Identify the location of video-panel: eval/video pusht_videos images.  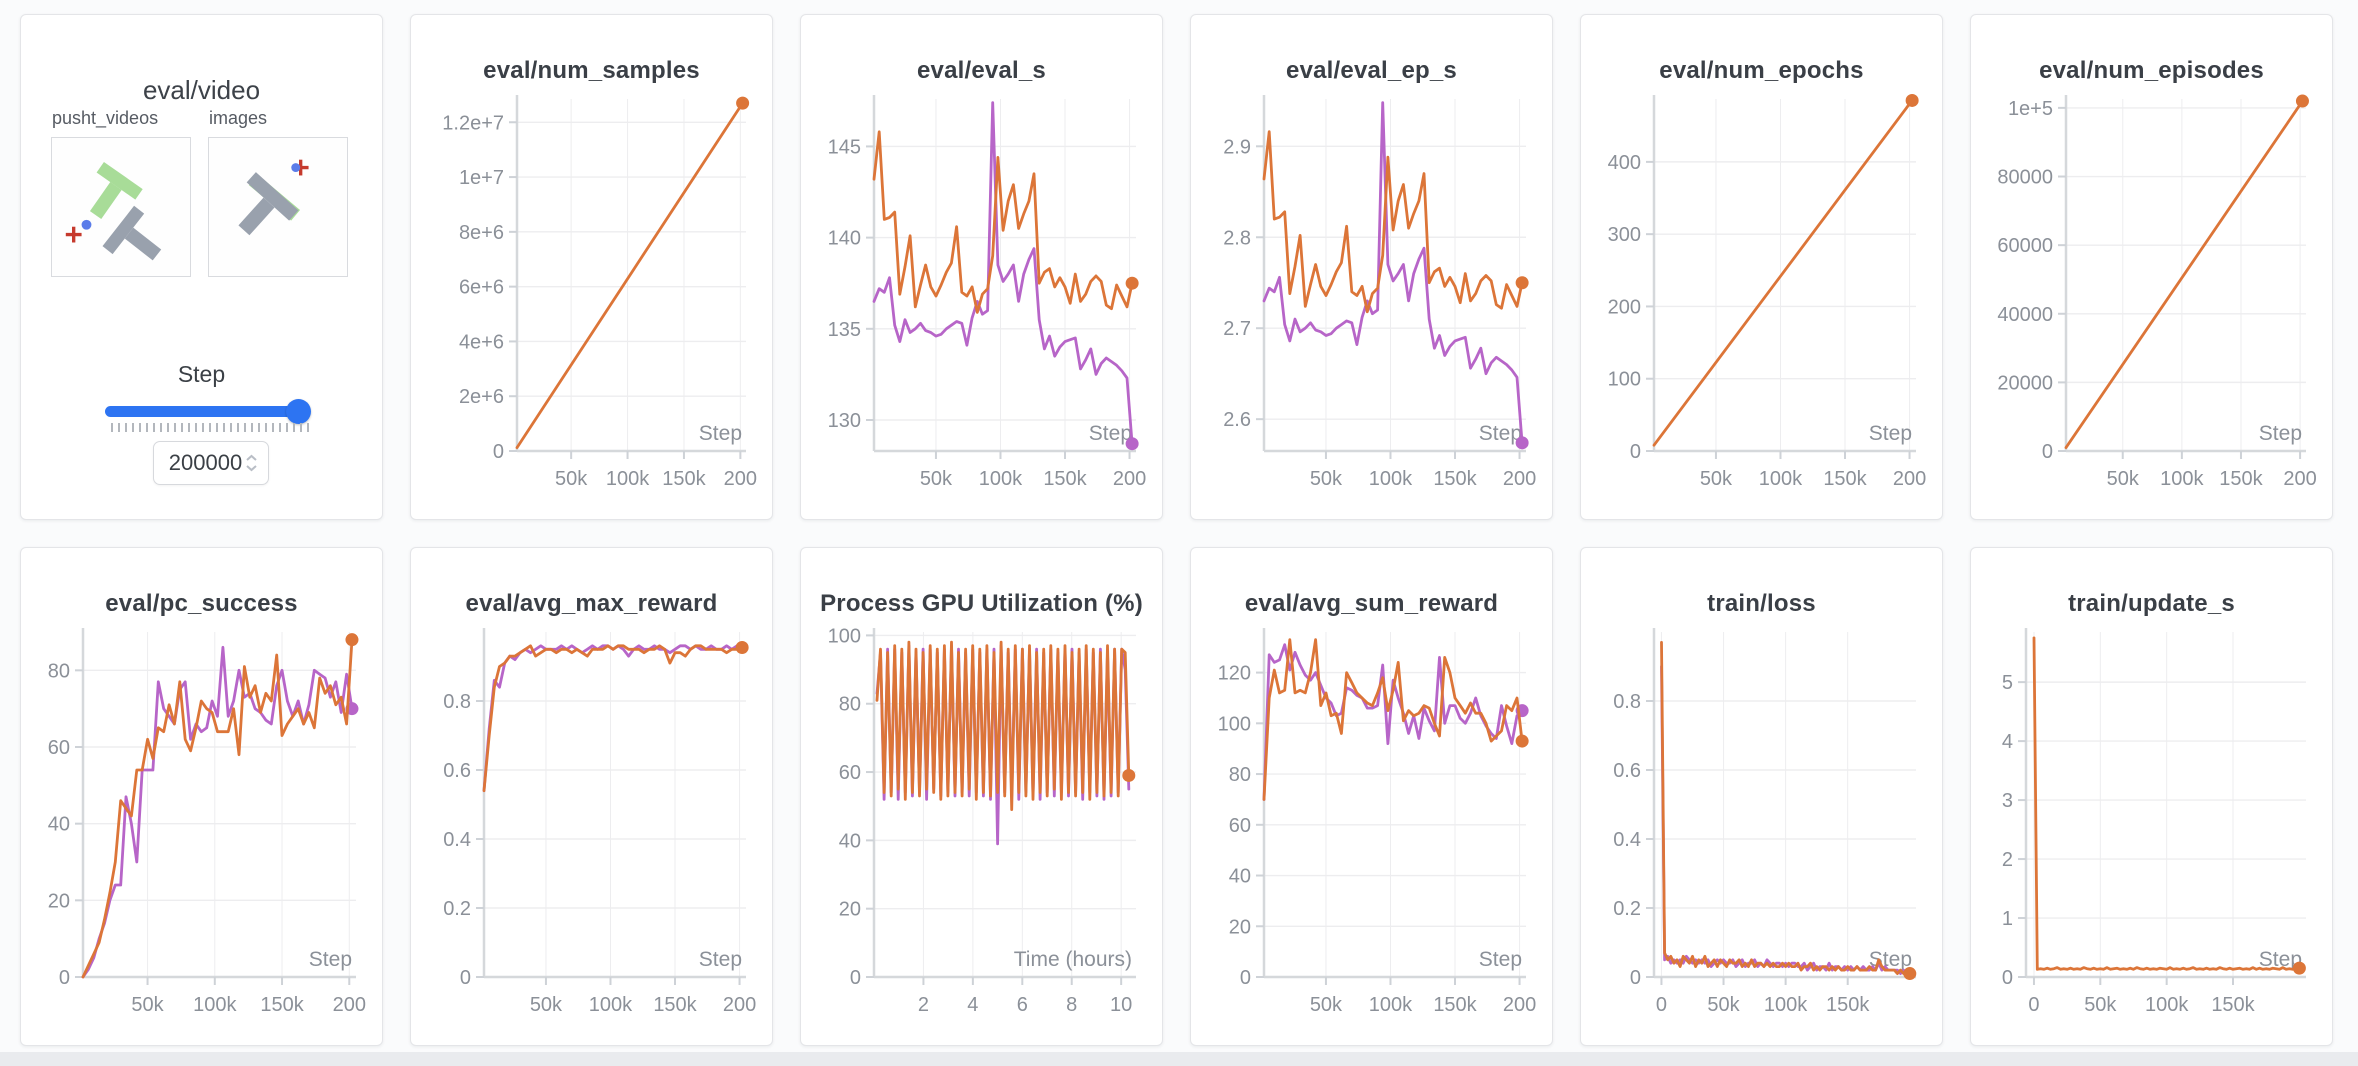
(201, 267).